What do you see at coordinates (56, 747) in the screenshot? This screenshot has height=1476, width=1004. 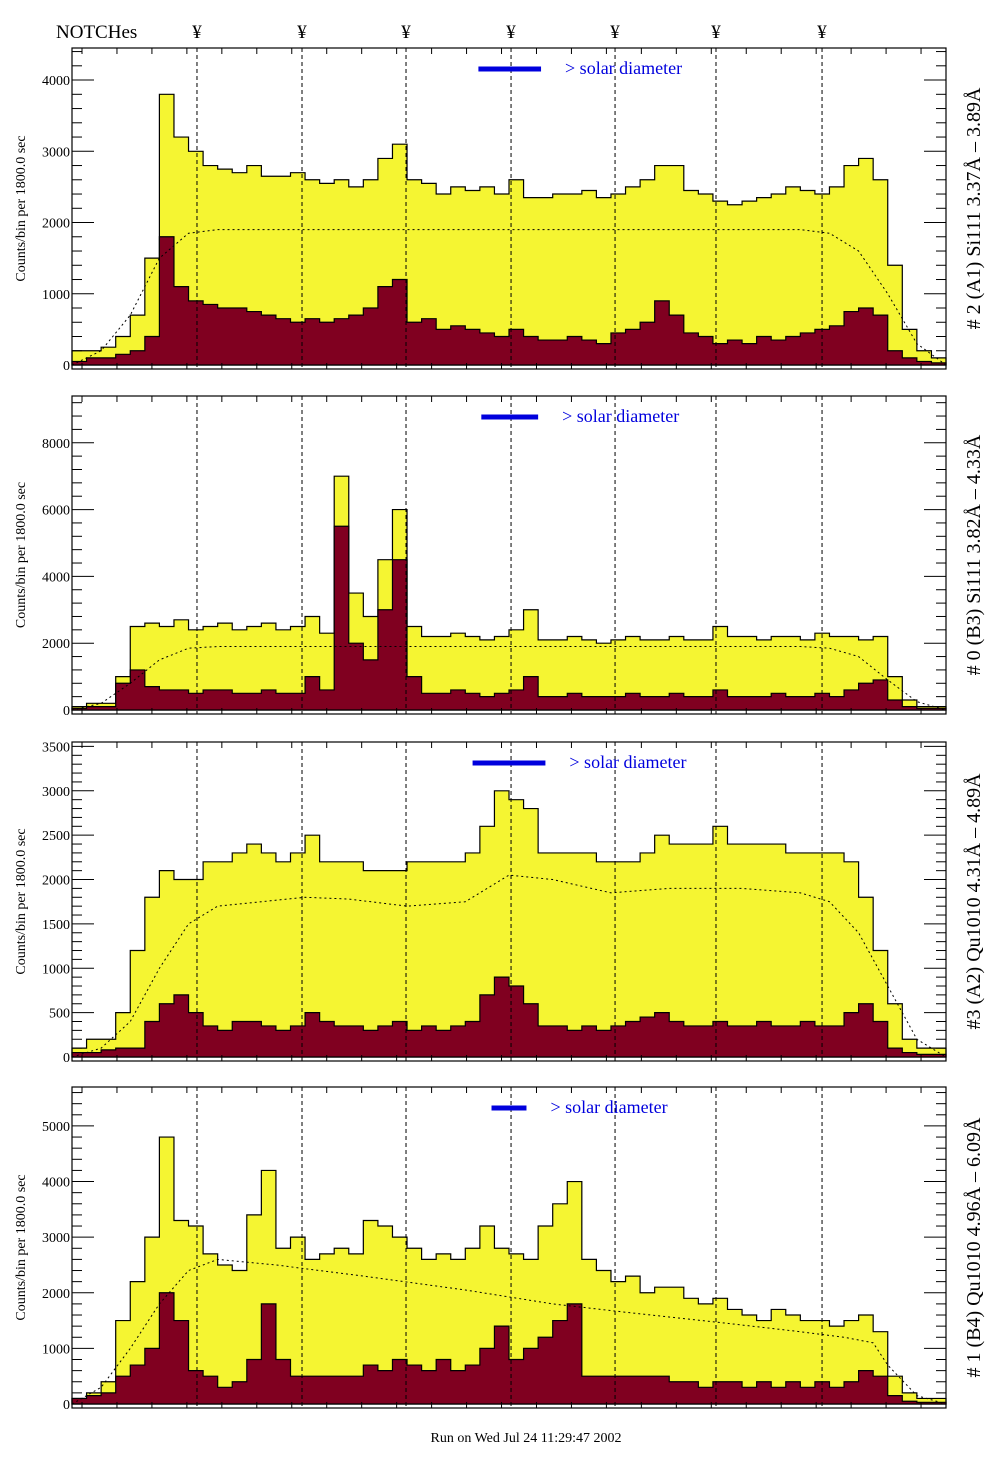 I see `y-tick-label: 3500` at bounding box center [56, 747].